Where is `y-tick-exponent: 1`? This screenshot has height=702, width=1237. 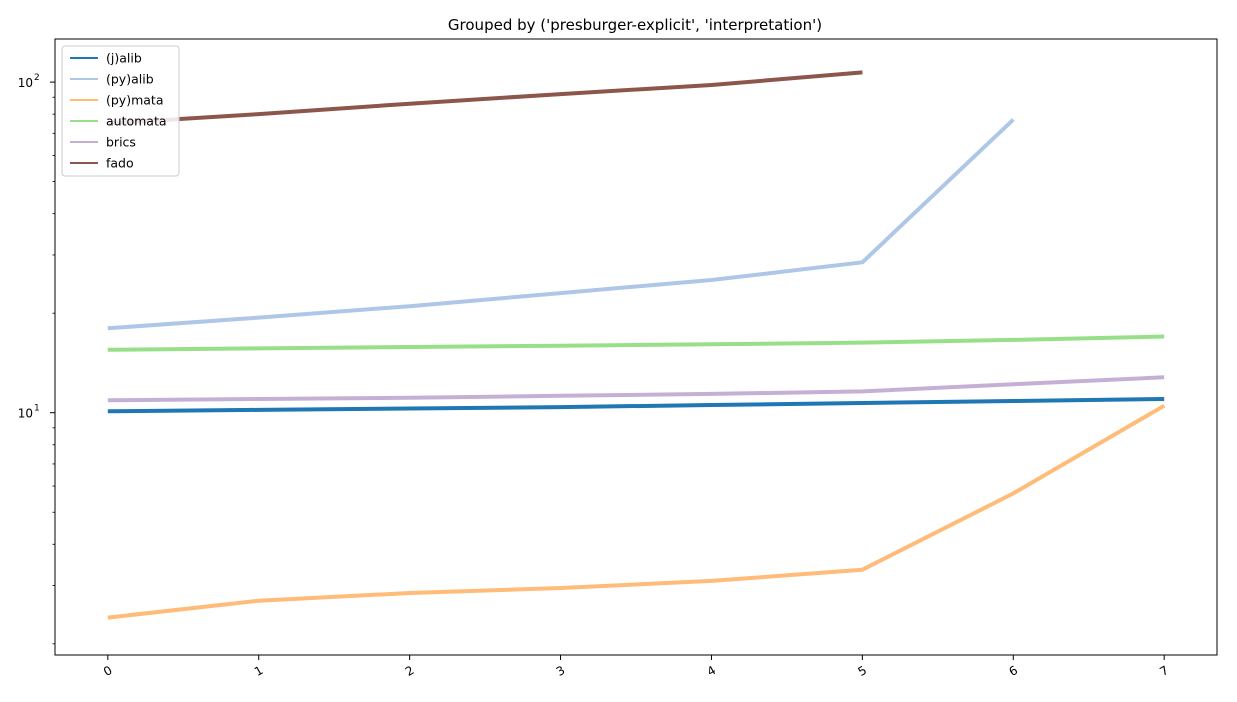 y-tick-exponent: 1 is located at coordinates (37, 409).